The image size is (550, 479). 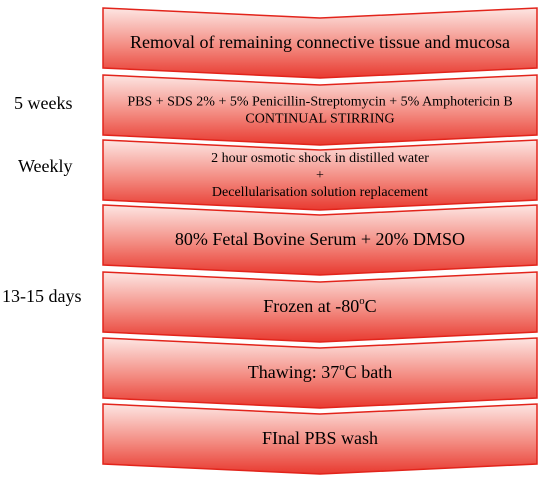 I want to click on step-text: CONTINUAL STIRRING, so click(x=319, y=119).